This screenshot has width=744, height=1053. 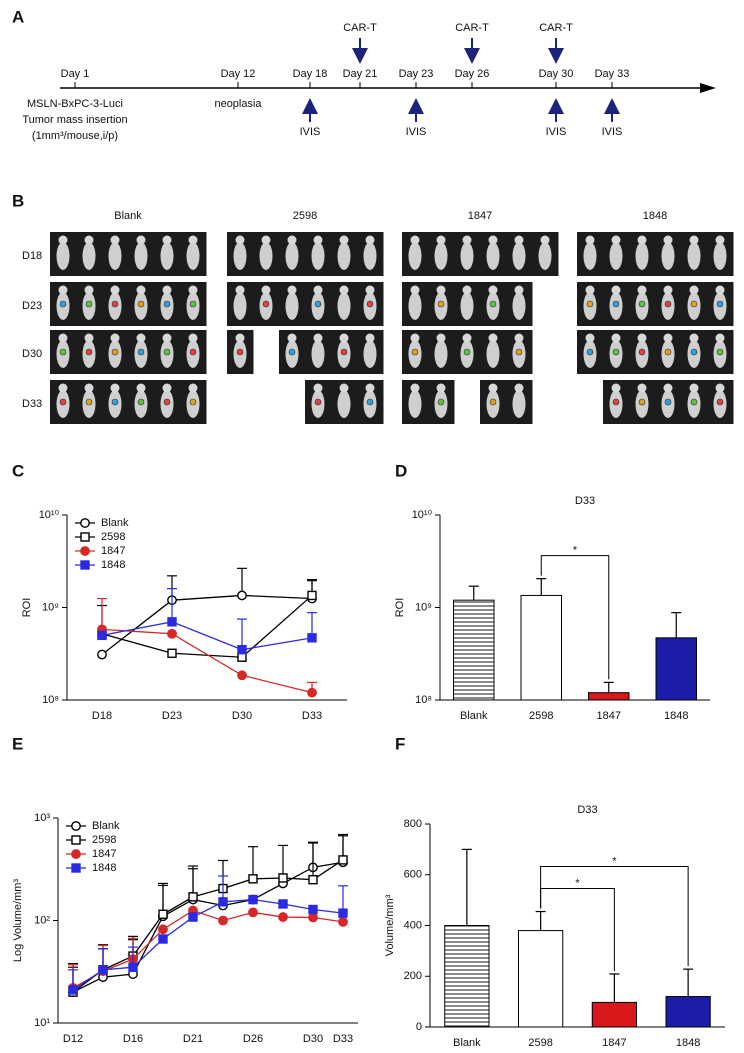 What do you see at coordinates (305, 216) in the screenshot?
I see `group-label: 2598` at bounding box center [305, 216].